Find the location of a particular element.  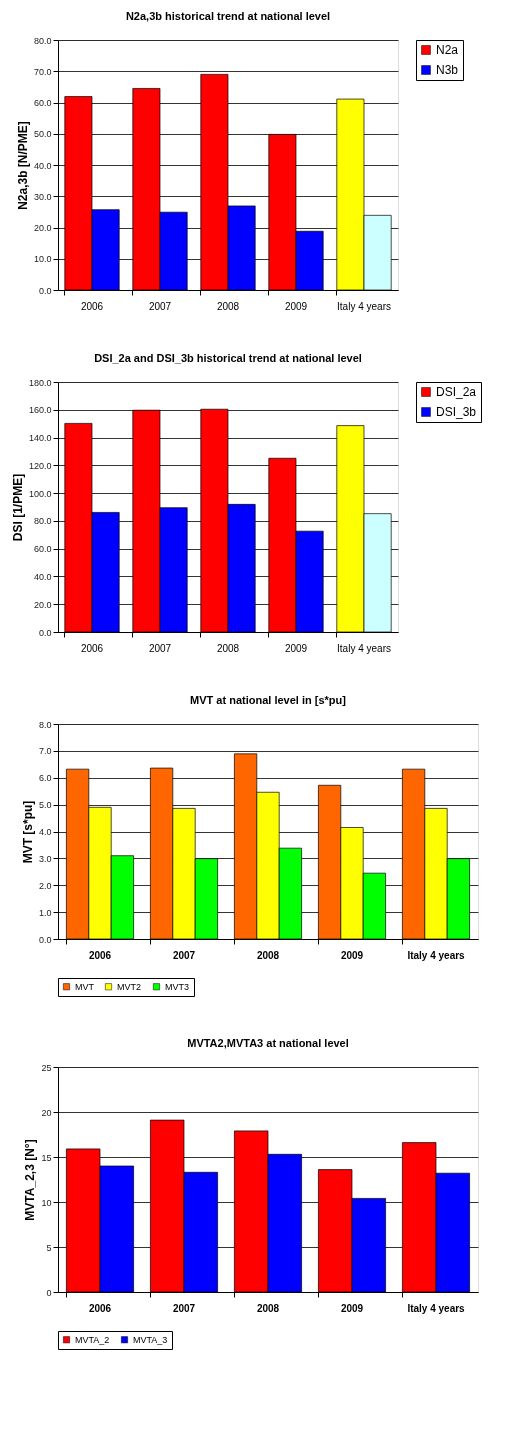

y-axis-title: MVTA_2,3 [N°] is located at coordinates (30, 1180).